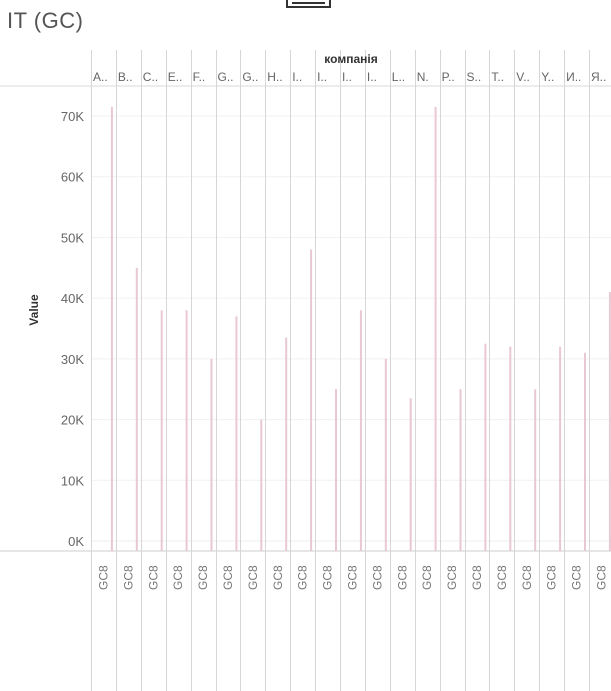 Image resolution: width=611 pixels, height=691 pixels. What do you see at coordinates (34, 310) in the screenshot?
I see `y-axis-title: Value` at bounding box center [34, 310].